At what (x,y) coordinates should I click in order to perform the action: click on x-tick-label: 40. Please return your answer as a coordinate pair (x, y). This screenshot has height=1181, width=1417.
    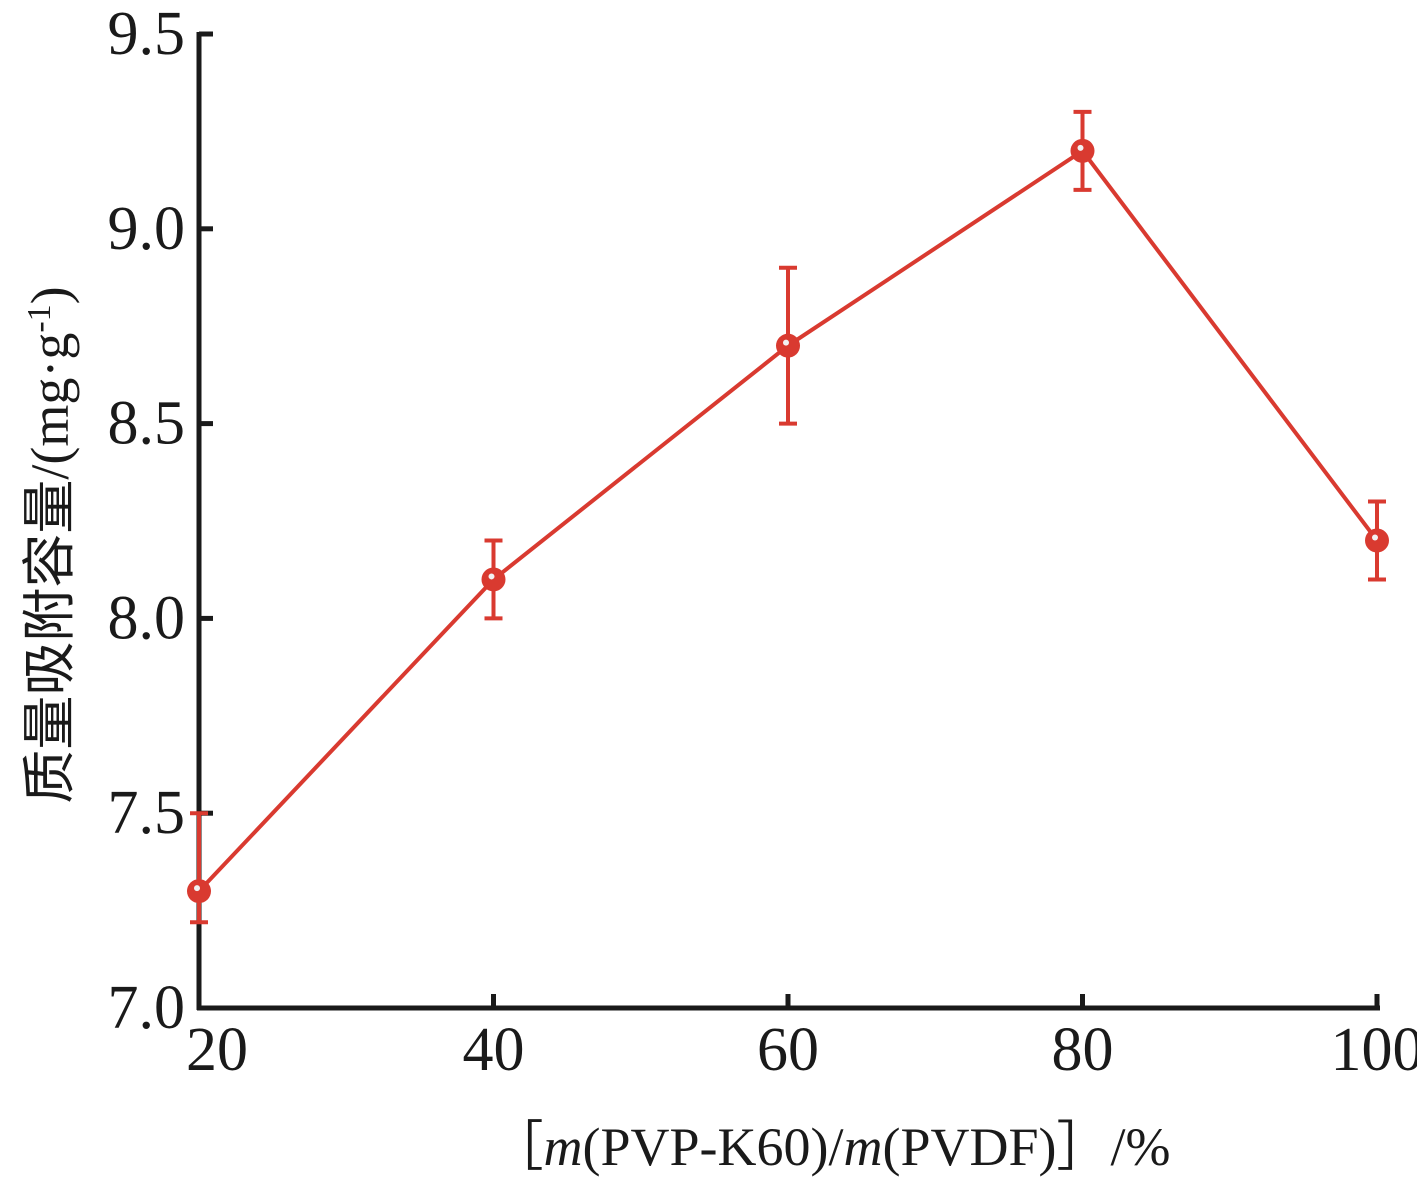
    Looking at the image, I should click on (494, 1050).